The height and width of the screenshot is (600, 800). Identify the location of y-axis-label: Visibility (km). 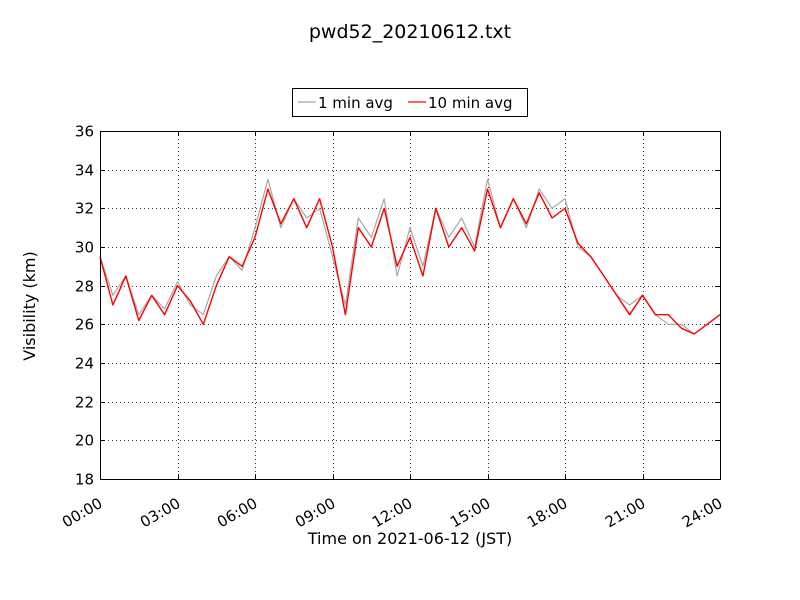
(29, 305).